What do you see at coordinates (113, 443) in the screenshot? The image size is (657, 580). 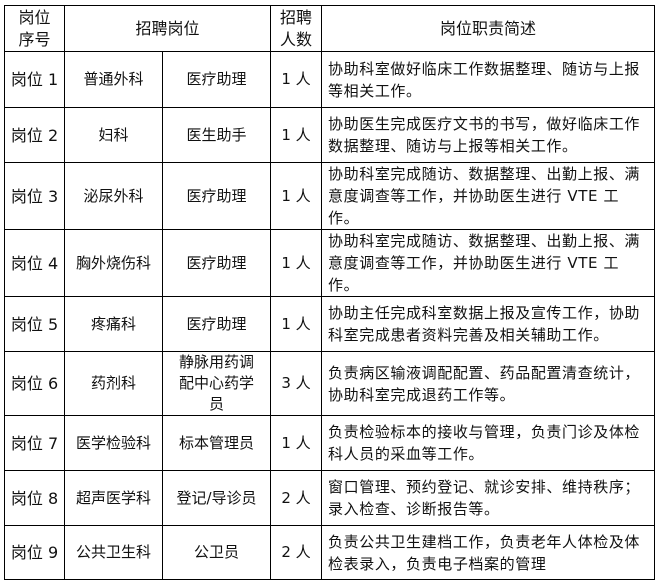 I see `row-department: 医学检验科` at bounding box center [113, 443].